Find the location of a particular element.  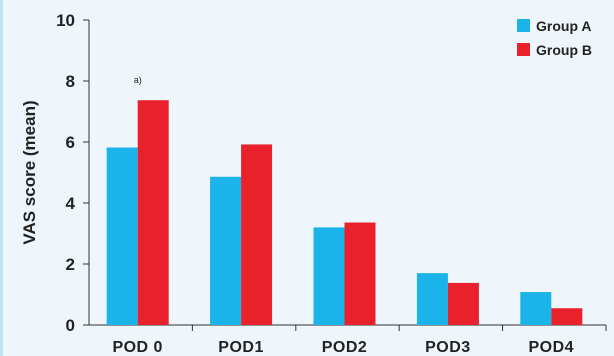

x-category-label: POD3 is located at coordinates (448, 347).